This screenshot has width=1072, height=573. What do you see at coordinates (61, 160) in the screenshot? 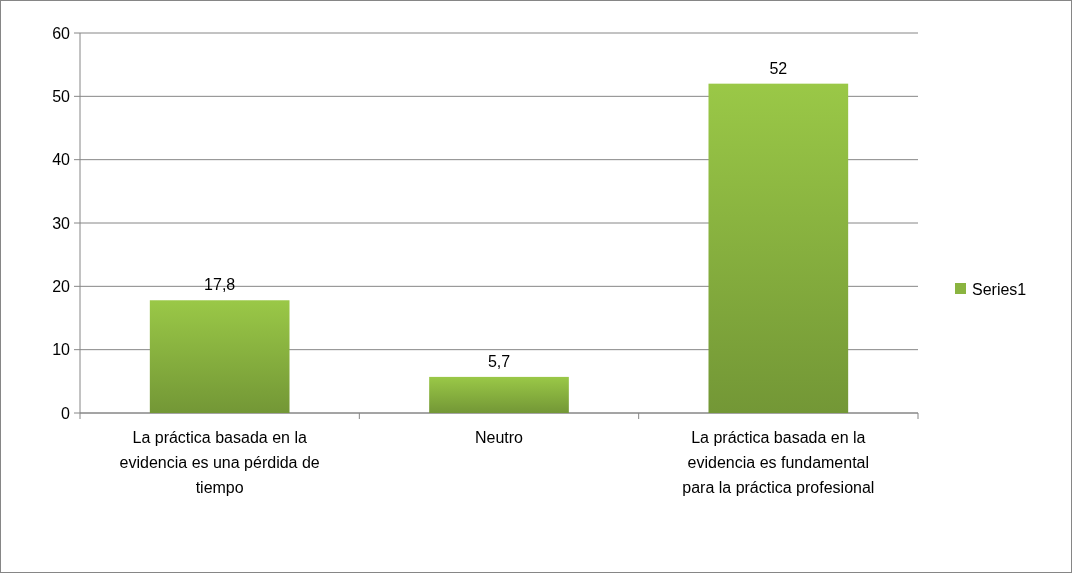
I see `y-tick-label: 40` at bounding box center [61, 160].